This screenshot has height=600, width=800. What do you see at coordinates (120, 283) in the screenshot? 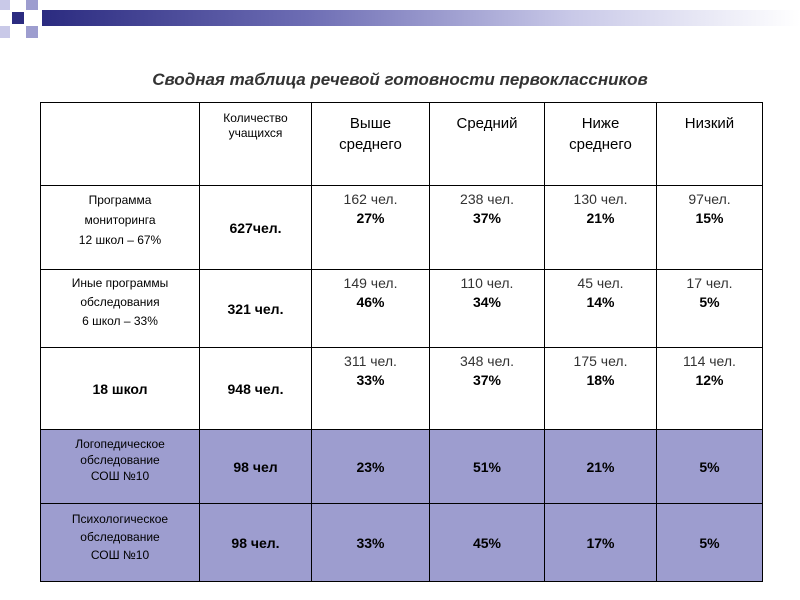
I see `row-label-line: Иные программы` at bounding box center [120, 283].